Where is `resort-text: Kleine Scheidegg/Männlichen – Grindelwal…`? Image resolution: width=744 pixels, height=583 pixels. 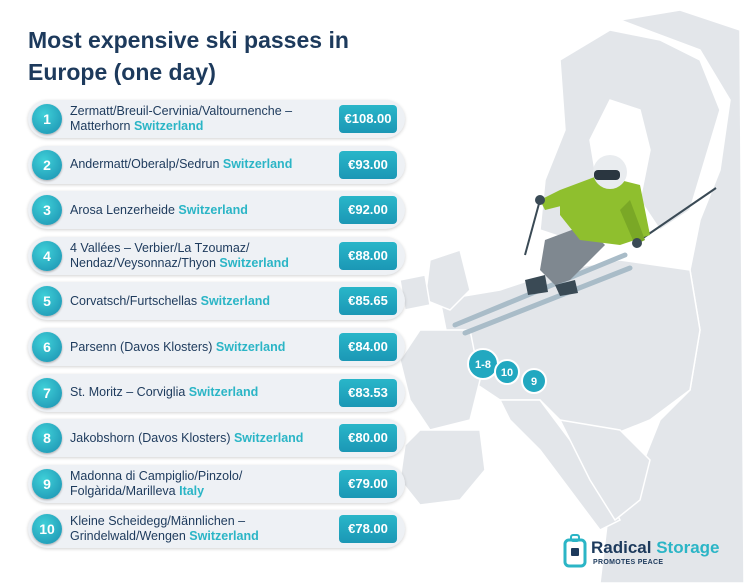 resort-text: Kleine Scheidegg/Männlichen – Grindelwal… is located at coordinates (203, 529).